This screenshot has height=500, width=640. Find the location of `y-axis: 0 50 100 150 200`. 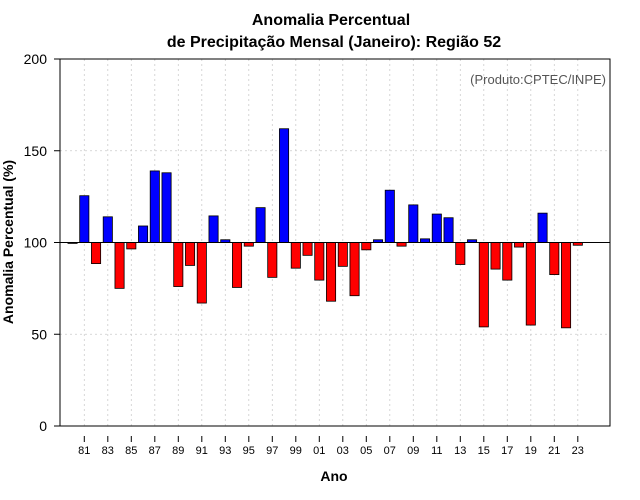

y-axis: 0 50 100 150 200 is located at coordinates (42, 242).